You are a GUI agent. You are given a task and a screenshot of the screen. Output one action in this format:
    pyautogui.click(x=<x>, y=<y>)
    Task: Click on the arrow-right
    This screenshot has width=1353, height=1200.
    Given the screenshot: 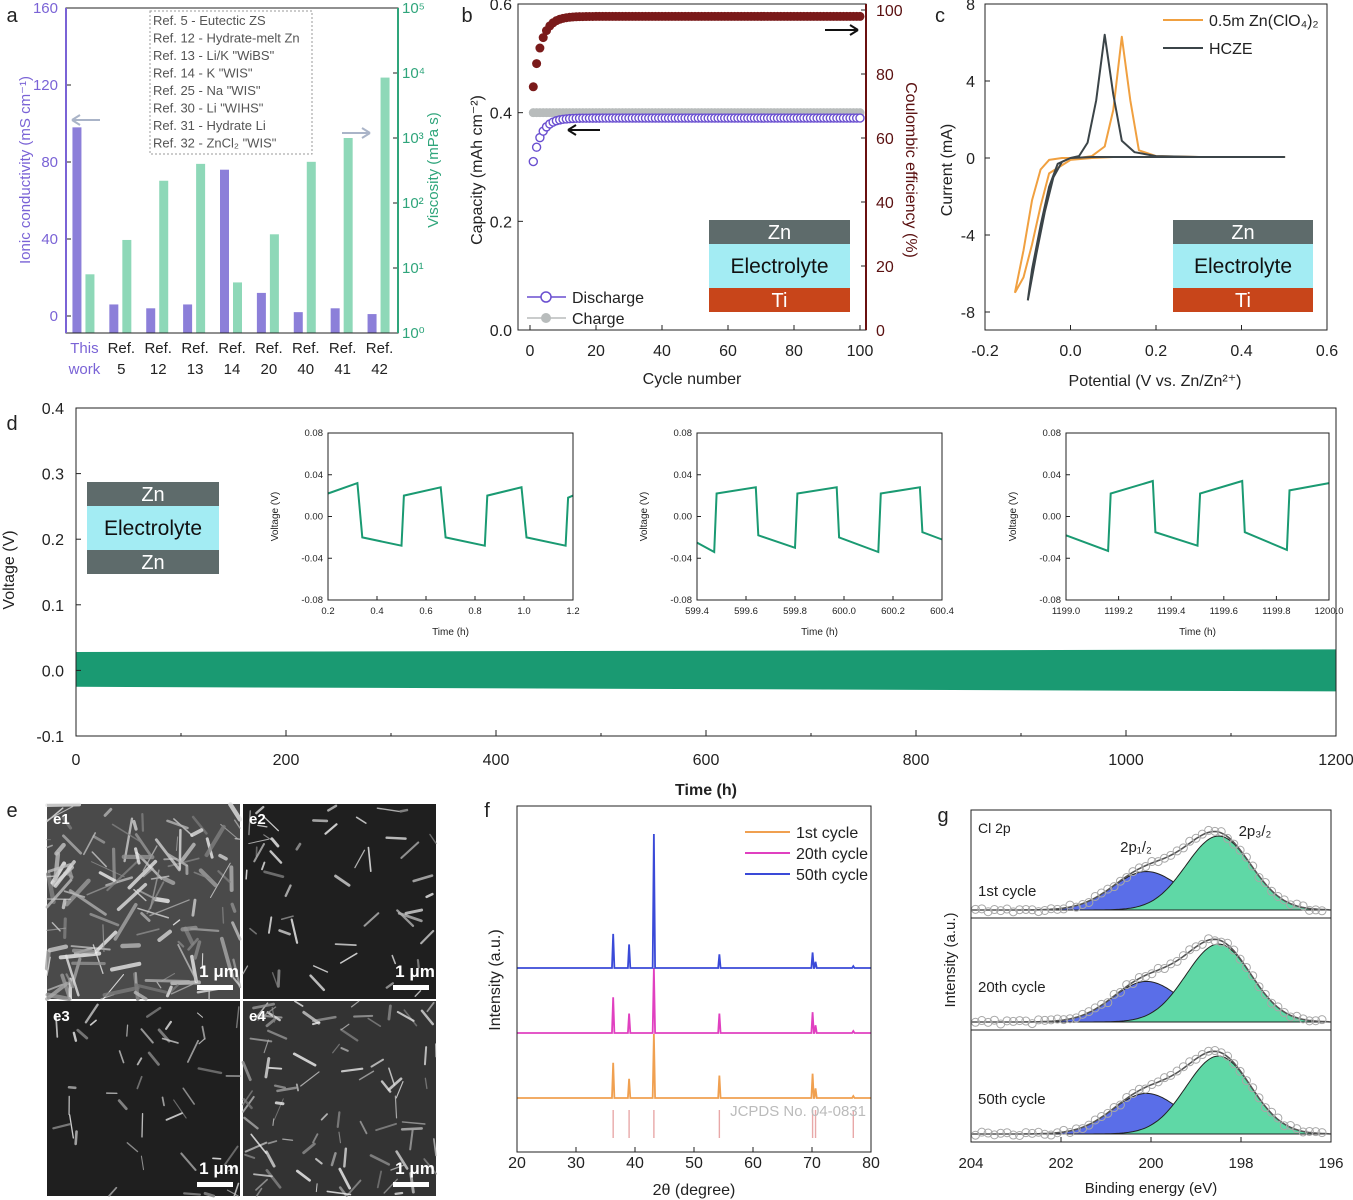 What is the action you would take?
    pyautogui.click(x=356, y=133)
    